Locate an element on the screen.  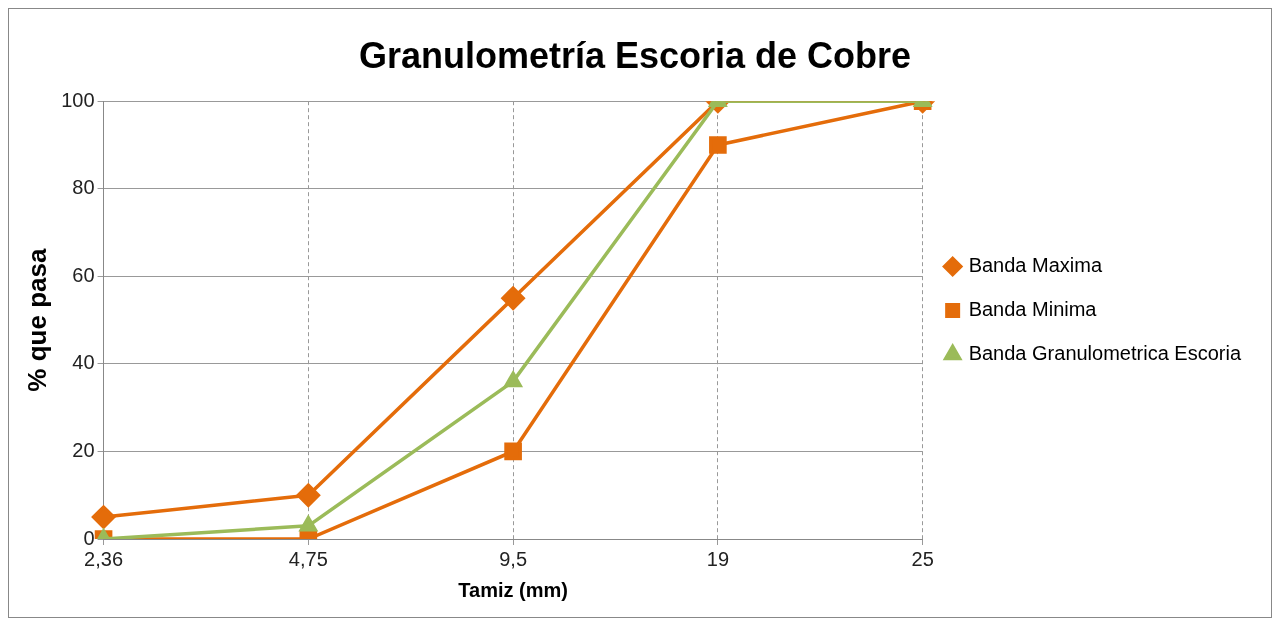
x-tick-label: 4,75 is located at coordinates (308, 558).